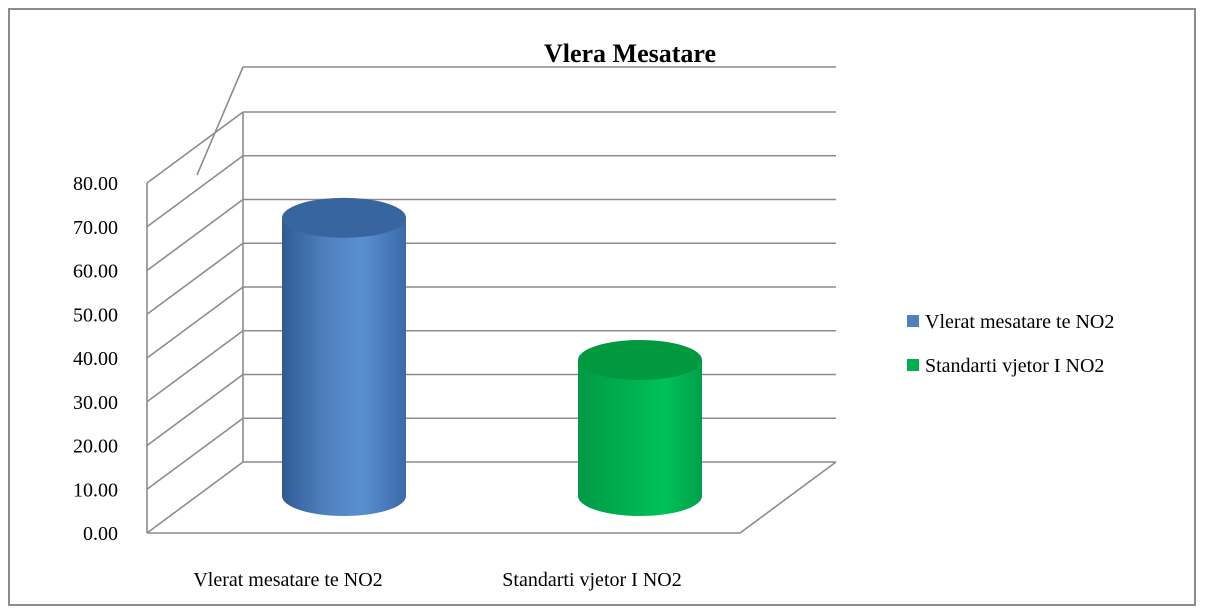  Describe the element at coordinates (95, 228) in the screenshot. I see `y-tick-label: 70.00` at that location.